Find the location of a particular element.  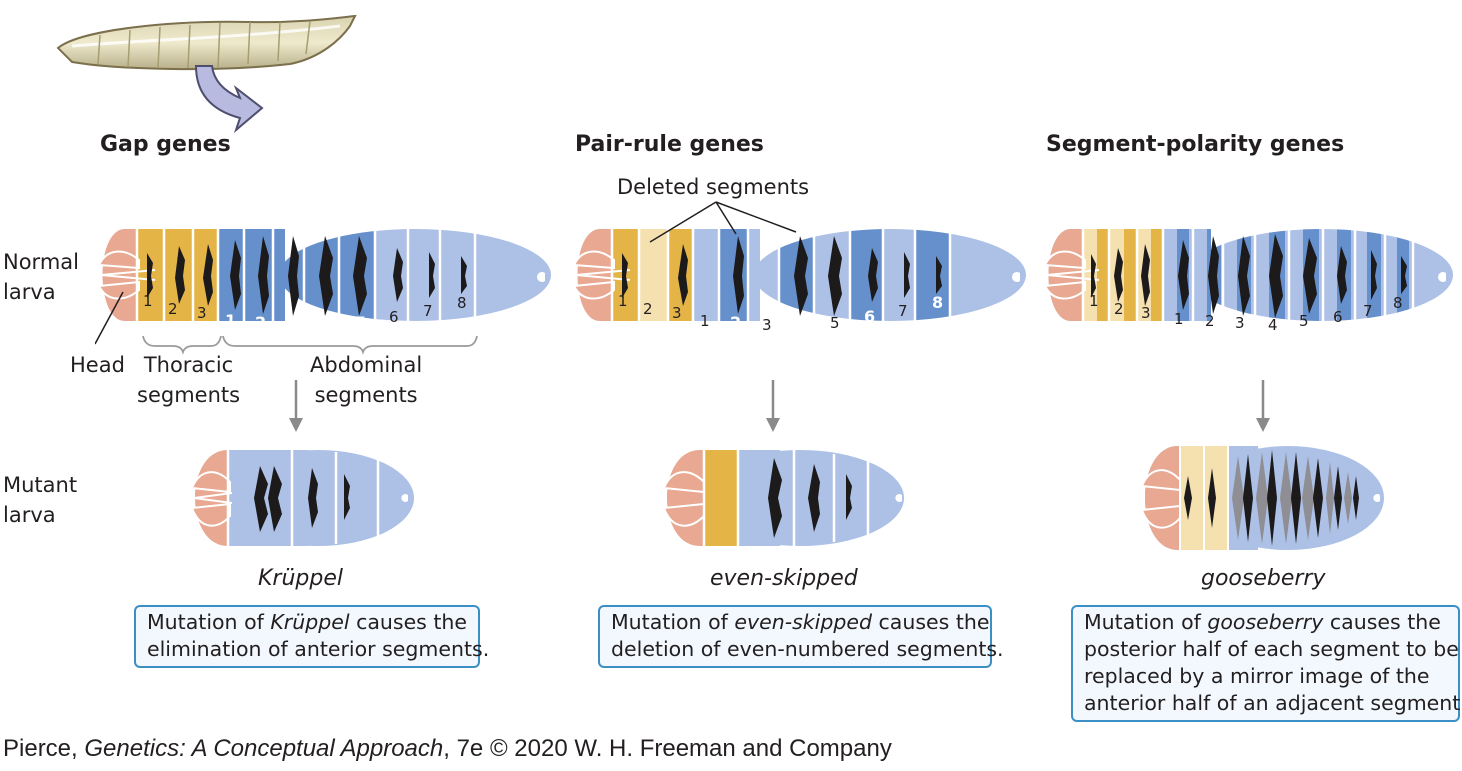

normal-larva-pair-rule: 1 2 3 1 3 5 7 2 4 6 8 is located at coordinates (799, 267).